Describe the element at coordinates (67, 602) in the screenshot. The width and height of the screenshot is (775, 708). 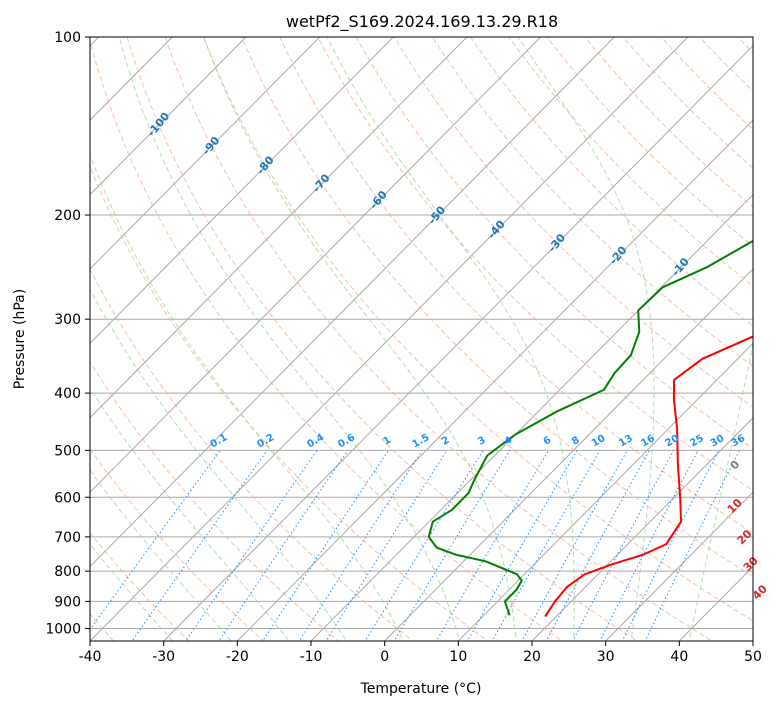
I see `y-tick-label: 900` at that location.